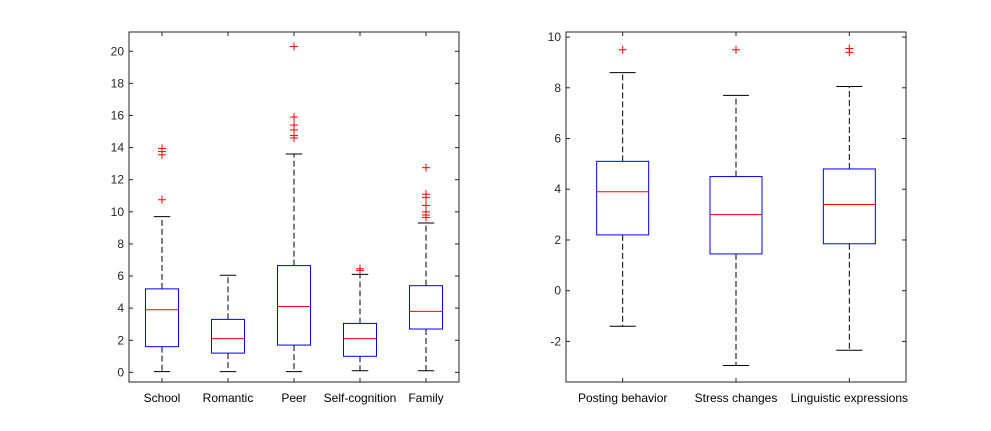  What do you see at coordinates (162, 258) in the screenshot?
I see `box-school` at bounding box center [162, 258].